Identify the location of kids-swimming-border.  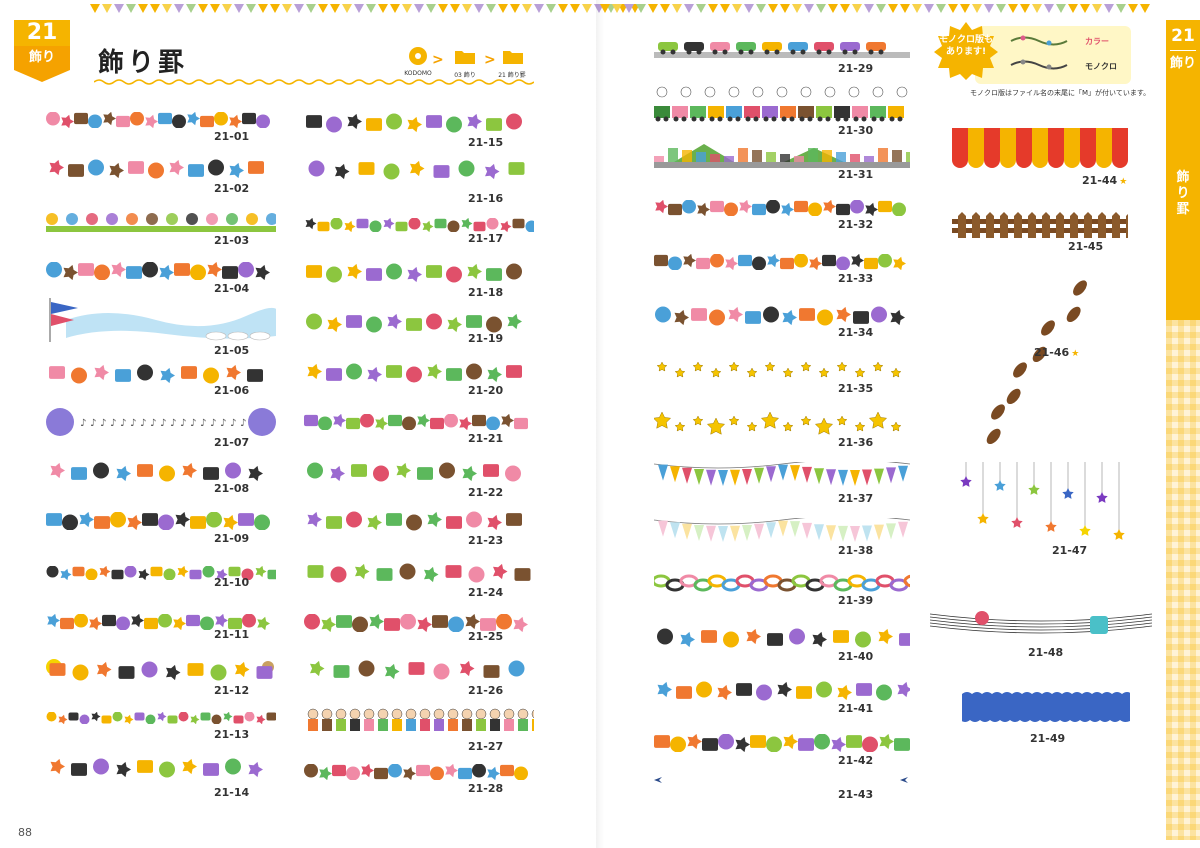
(156, 472).